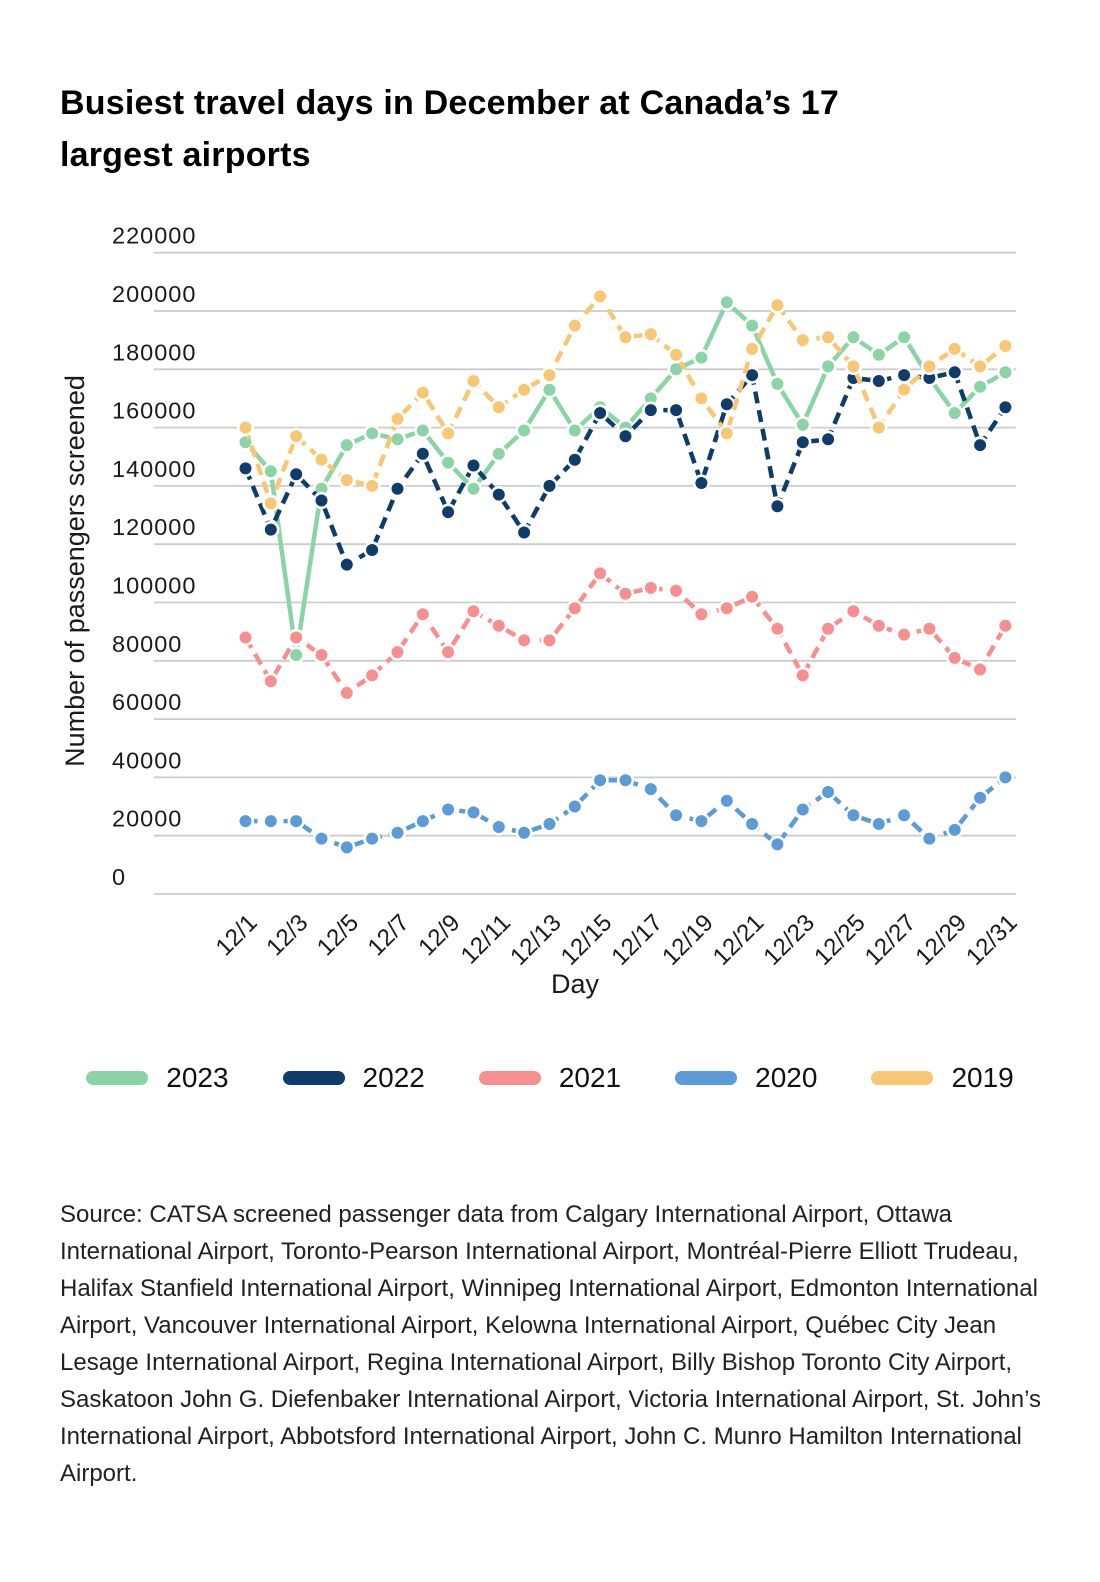  Describe the element at coordinates (154, 469) in the screenshot. I see `y-tick-label: 140000` at that location.